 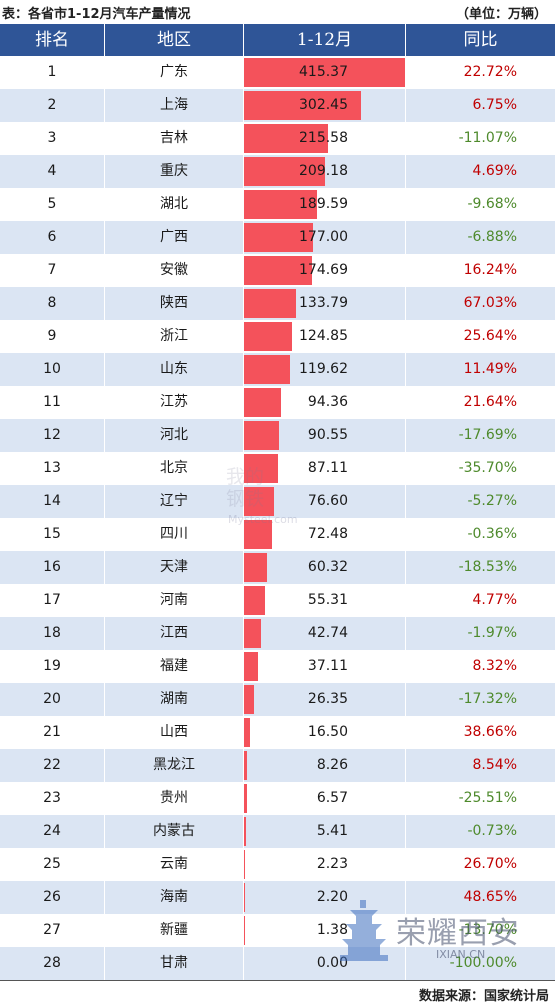 I want to click on table-row: 19 福建 37.11 8.32%, so click(x=277, y=666).